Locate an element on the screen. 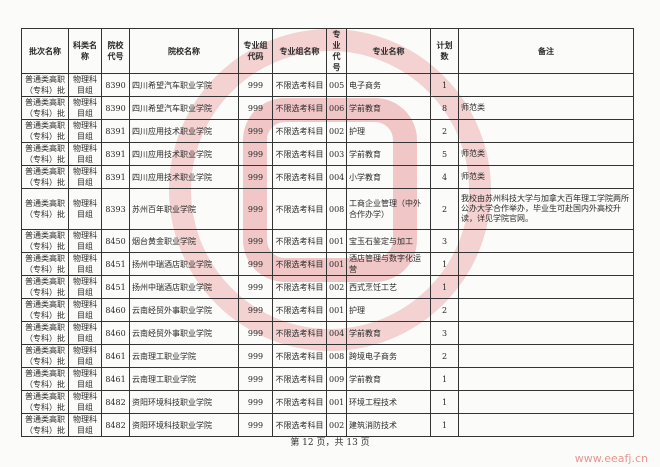  cell-school-code: 8393 is located at coordinates (115, 209).